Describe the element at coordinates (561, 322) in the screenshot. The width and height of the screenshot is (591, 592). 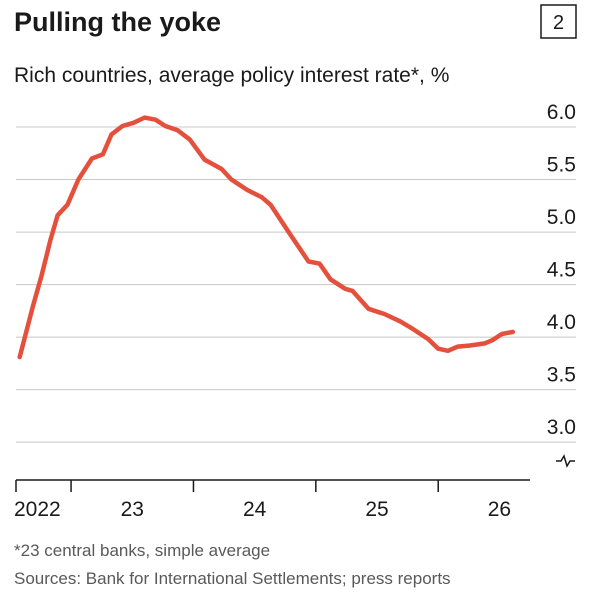
I see `y-tick-label: 4.0` at that location.